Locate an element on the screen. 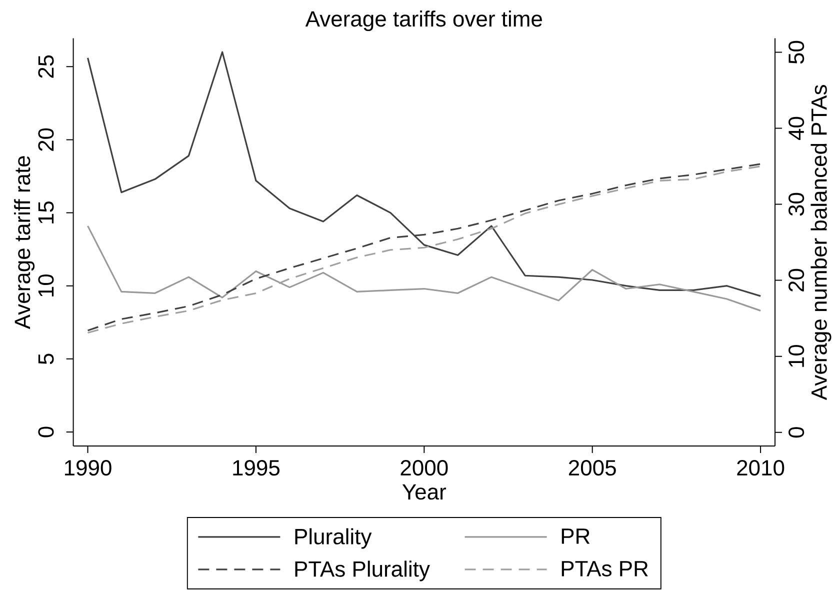 Image resolution: width=836 pixels, height=590 pixels. y-tick-label: 15 is located at coordinates (46, 212).